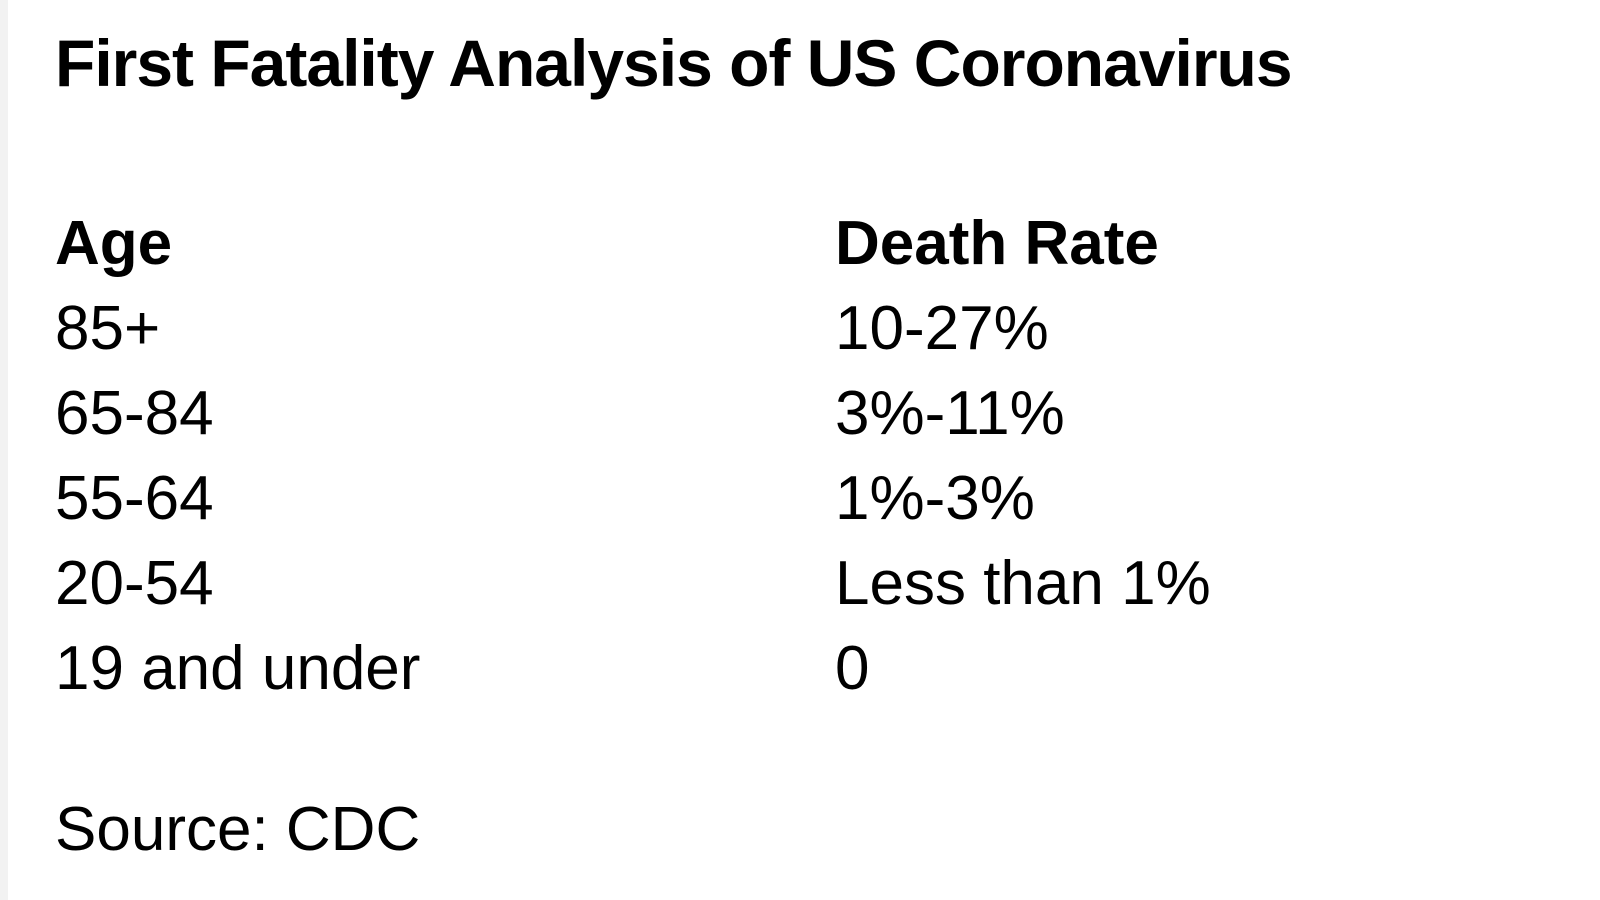 This screenshot has height=900, width=1600. What do you see at coordinates (935, 498) in the screenshot?
I see `death-rate-cell: 1%-3%` at bounding box center [935, 498].